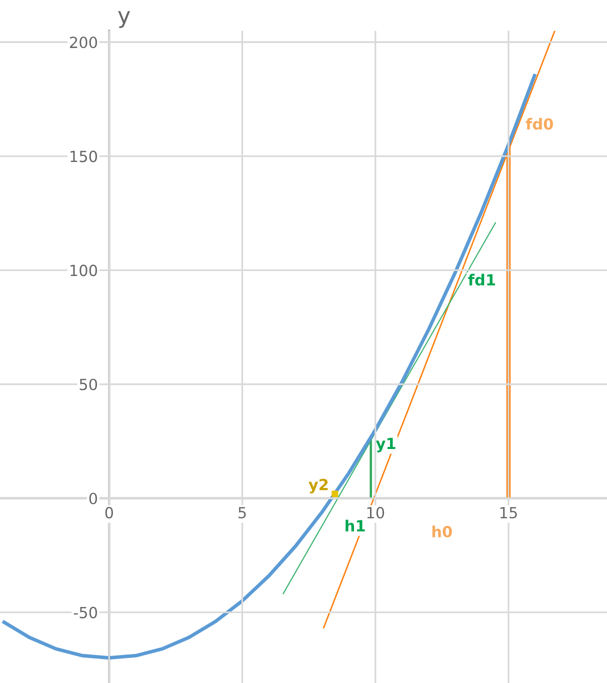  Describe the element at coordinates (89, 384) in the screenshot. I see `y-tick-label: 50` at that location.